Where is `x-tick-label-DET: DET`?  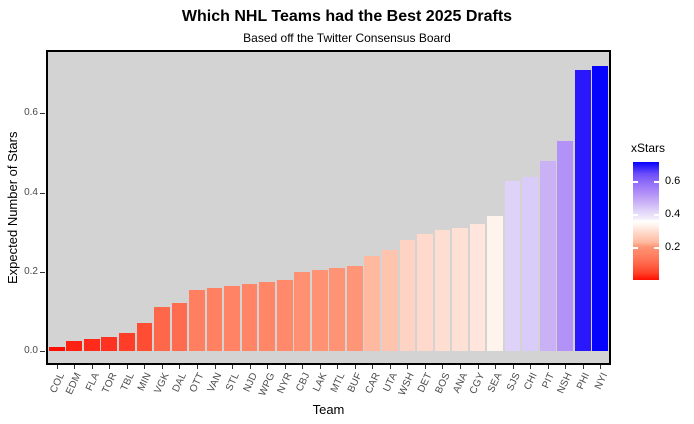 x-tick-label-DET: DET is located at coordinates (425, 383).